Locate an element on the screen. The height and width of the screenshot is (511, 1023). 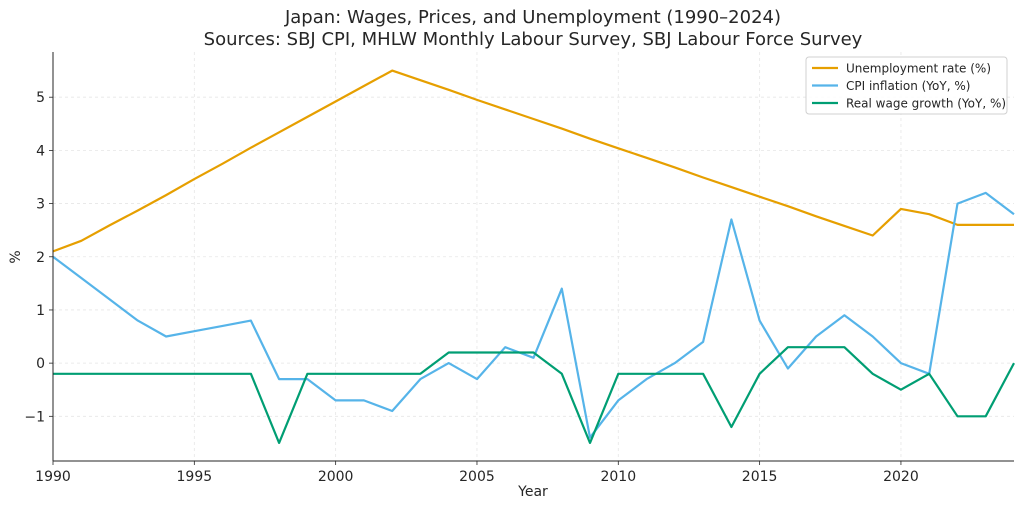
y-tick-label: 4 is located at coordinates (40, 151).